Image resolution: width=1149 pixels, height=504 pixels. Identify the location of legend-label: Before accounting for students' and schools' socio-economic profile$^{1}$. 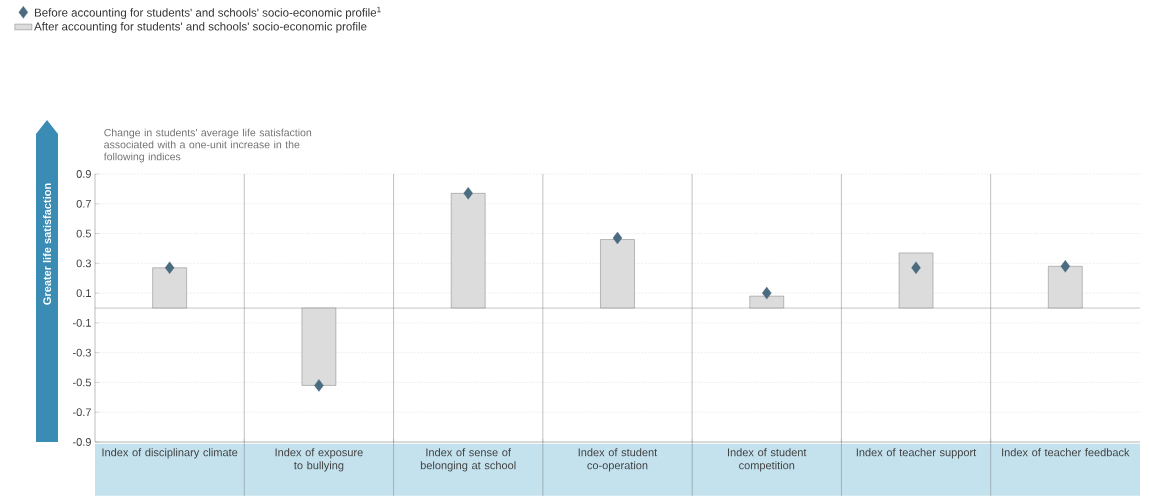
(208, 12).